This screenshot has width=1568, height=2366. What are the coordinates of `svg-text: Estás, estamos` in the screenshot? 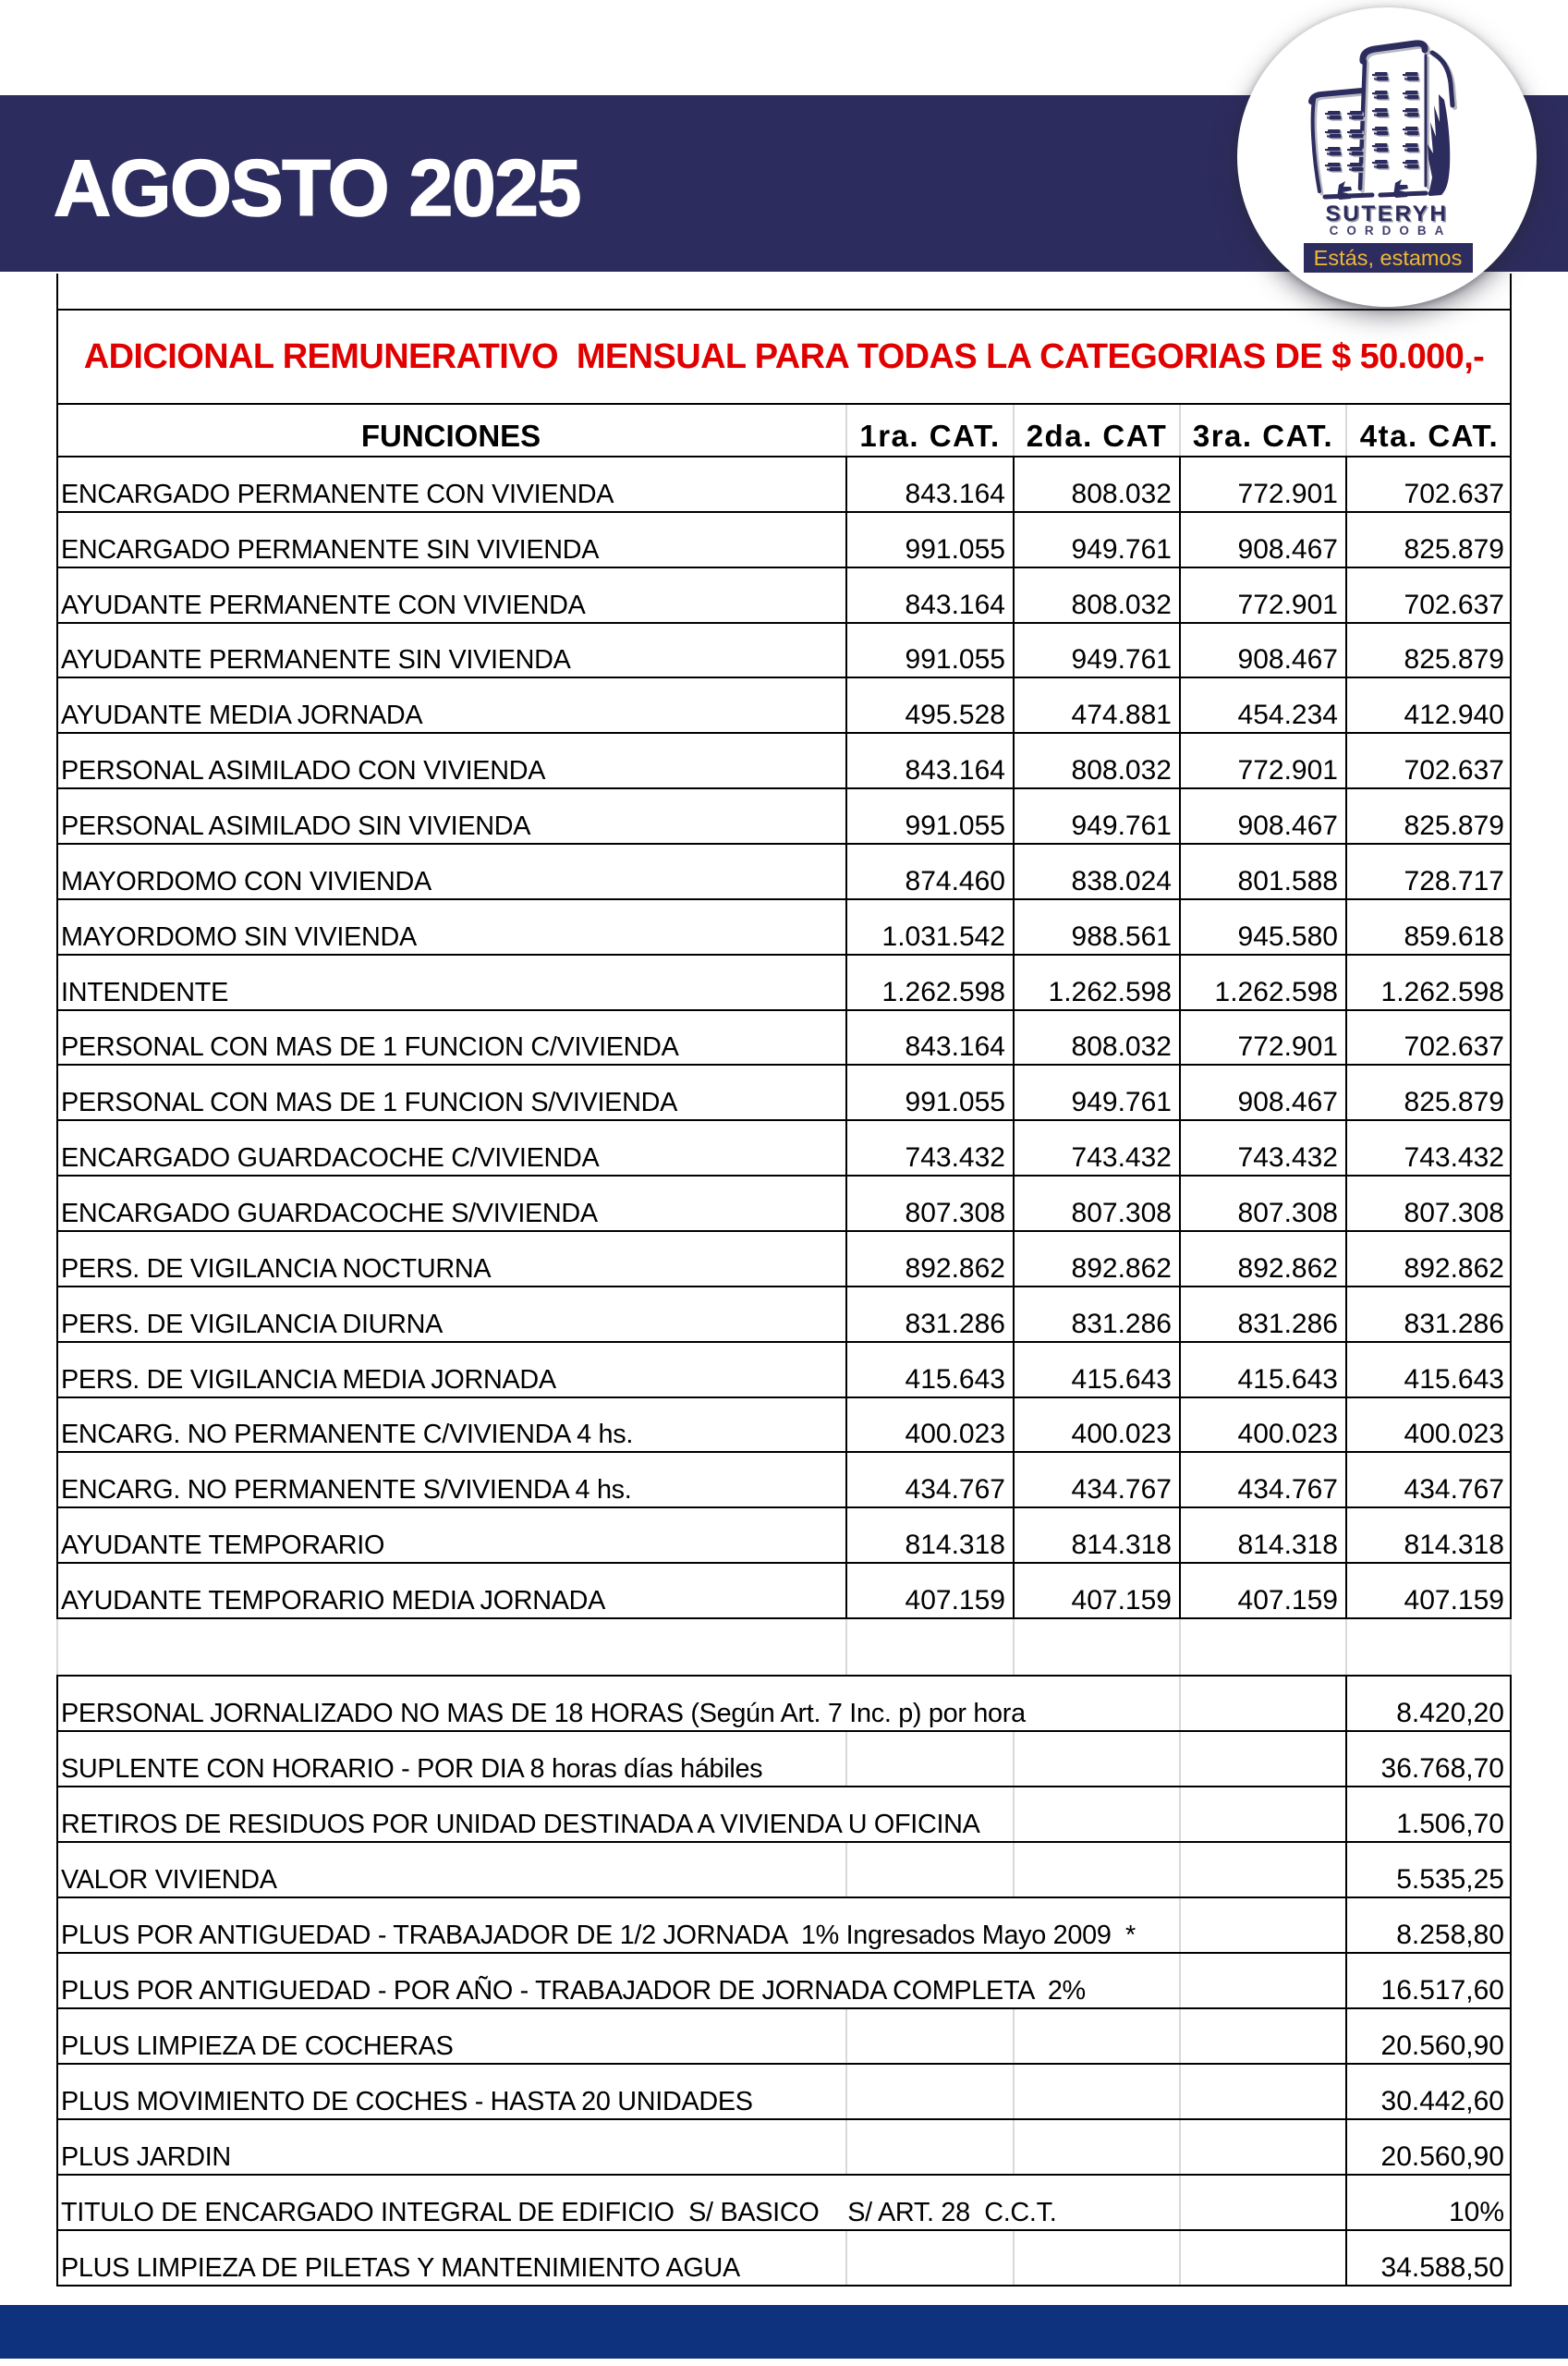 It's located at (1388, 258).